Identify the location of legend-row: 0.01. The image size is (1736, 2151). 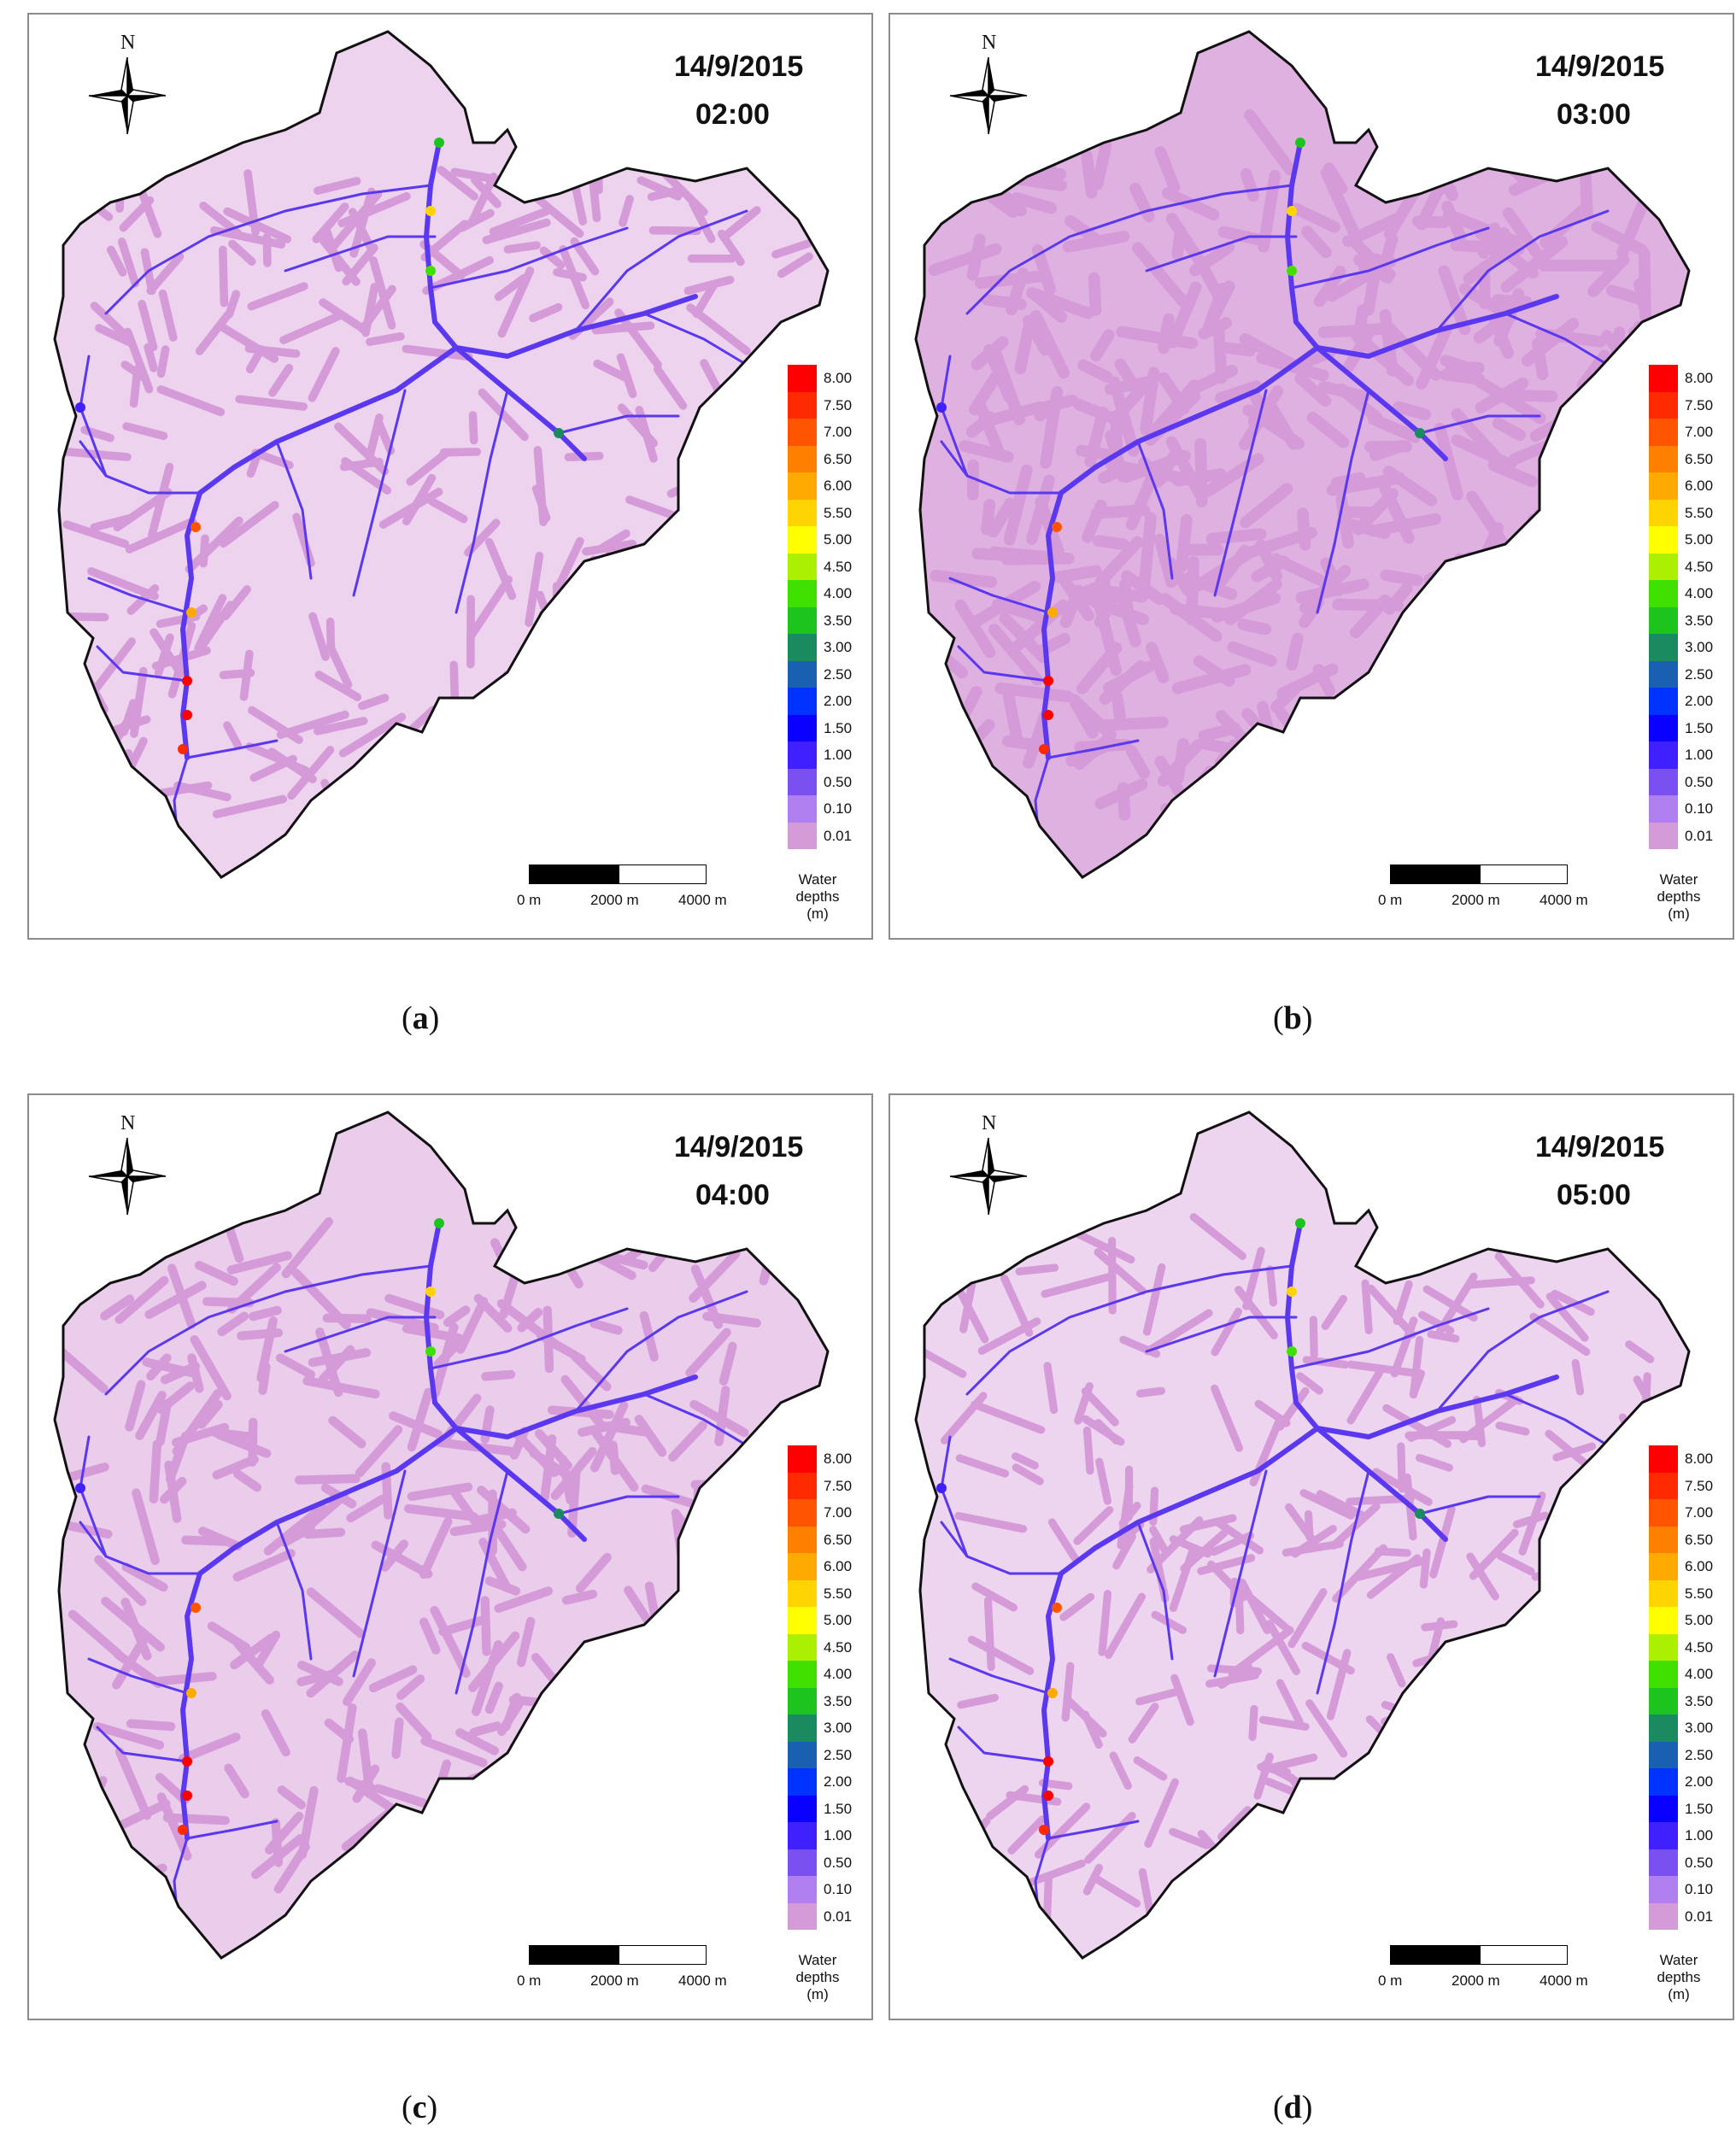
(830, 1916).